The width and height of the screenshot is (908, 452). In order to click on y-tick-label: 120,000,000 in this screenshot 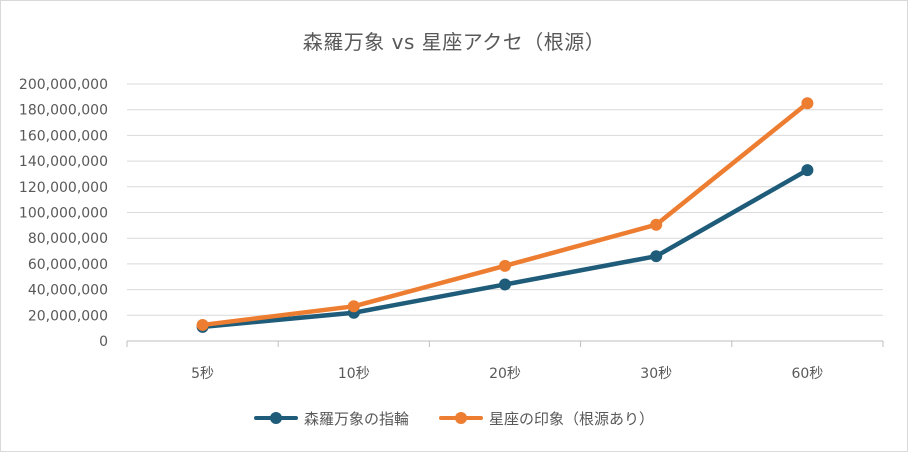, I will do `click(63, 188)`.